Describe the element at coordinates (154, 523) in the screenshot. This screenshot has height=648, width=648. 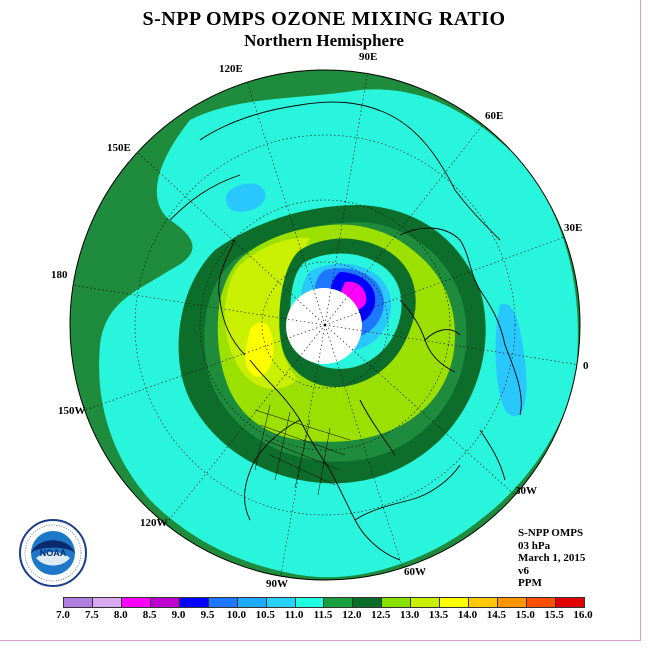
I see `lon-label-120w: 120W` at that location.